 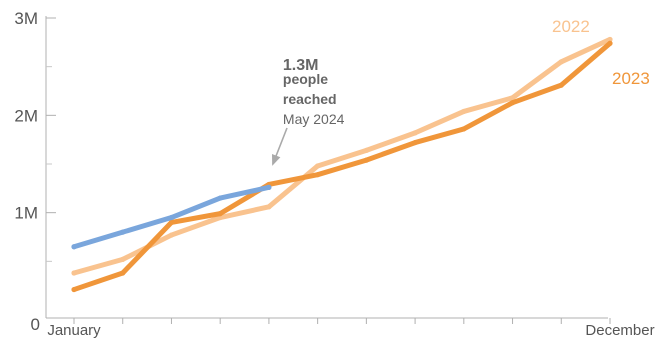 I want to click on annotation-value: 1.3M, so click(x=301, y=65).